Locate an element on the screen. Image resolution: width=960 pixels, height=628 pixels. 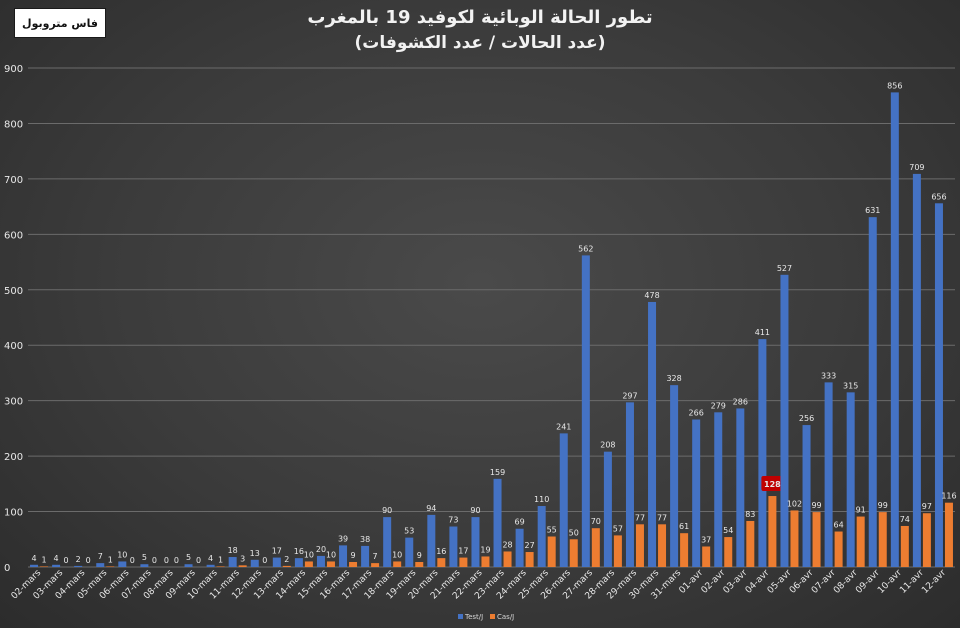
data-label-cas: 9 is located at coordinates (419, 555).